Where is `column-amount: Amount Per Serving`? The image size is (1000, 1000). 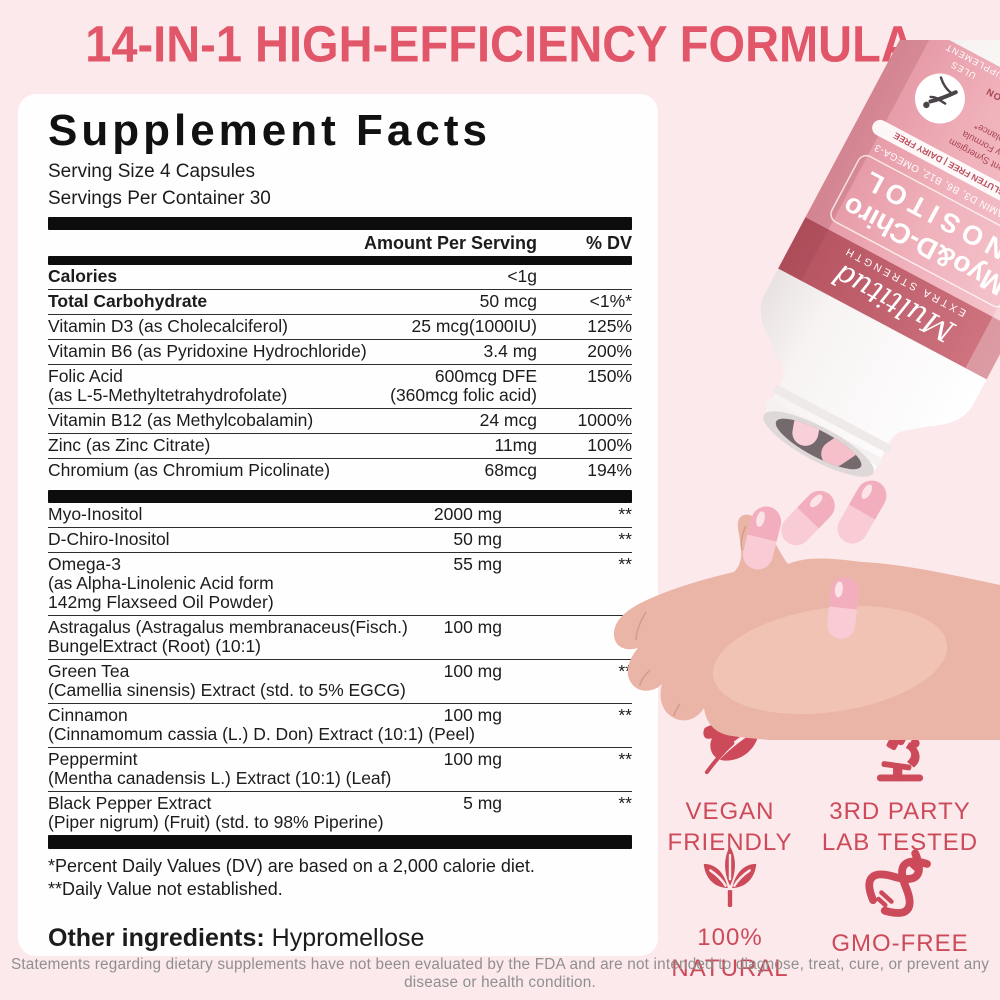 column-amount: Amount Per Serving is located at coordinates (450, 243).